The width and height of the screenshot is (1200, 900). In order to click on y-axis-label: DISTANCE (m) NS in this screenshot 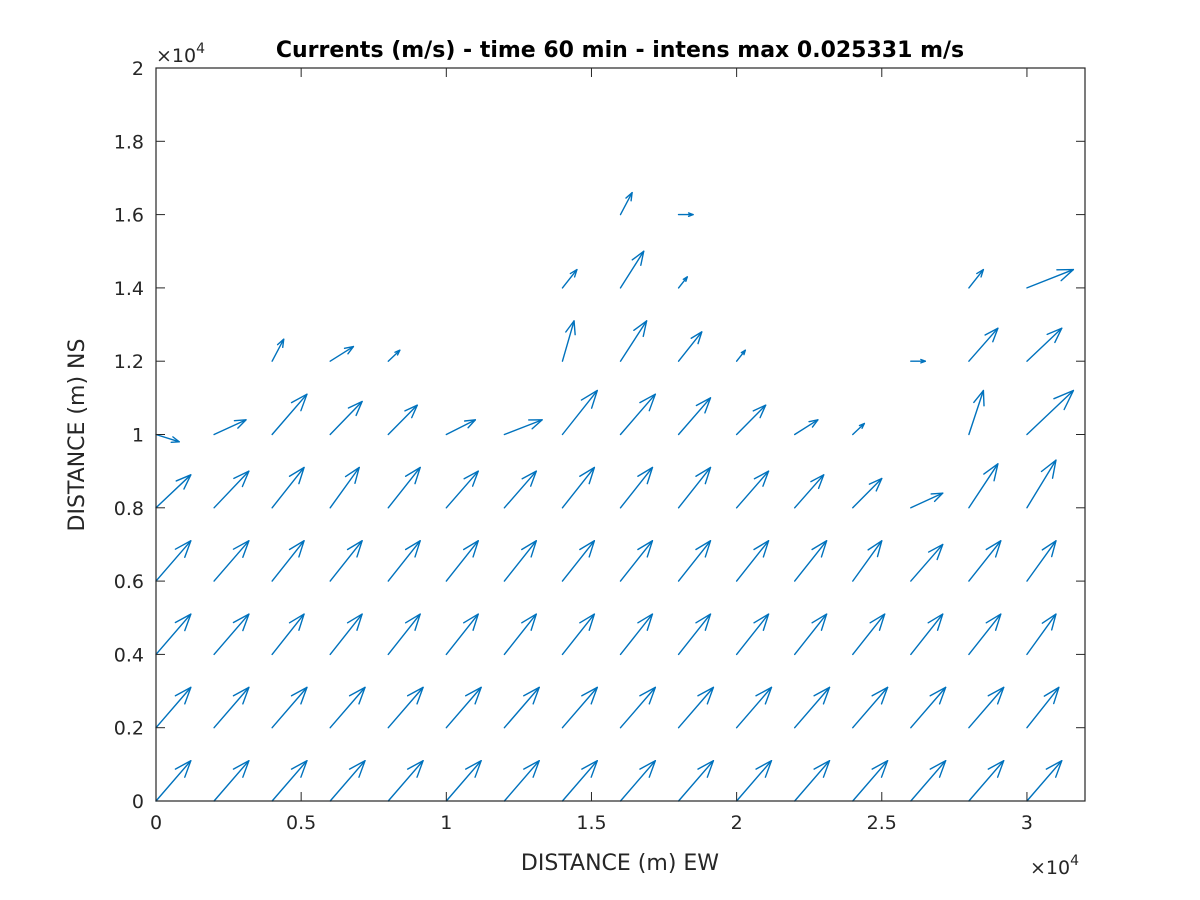, I will do `click(77, 435)`.